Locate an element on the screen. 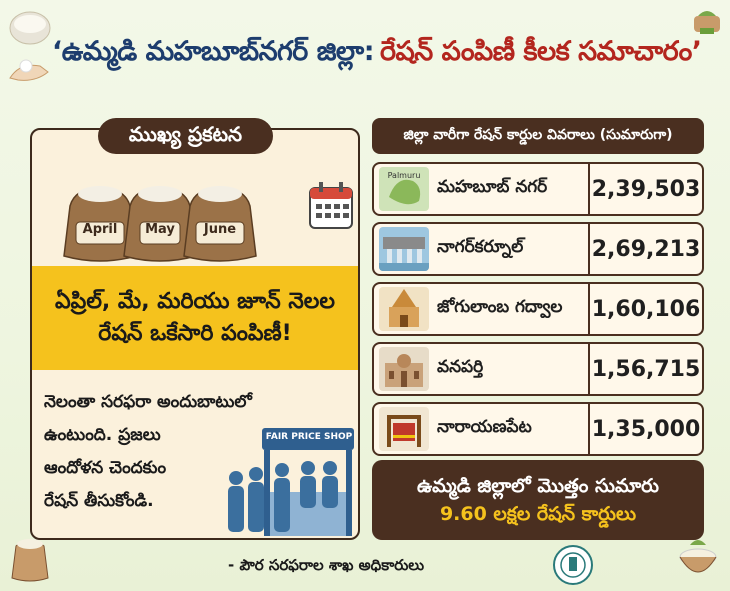 The height and width of the screenshot is (591, 730). sack-label-may: May is located at coordinates (160, 229).